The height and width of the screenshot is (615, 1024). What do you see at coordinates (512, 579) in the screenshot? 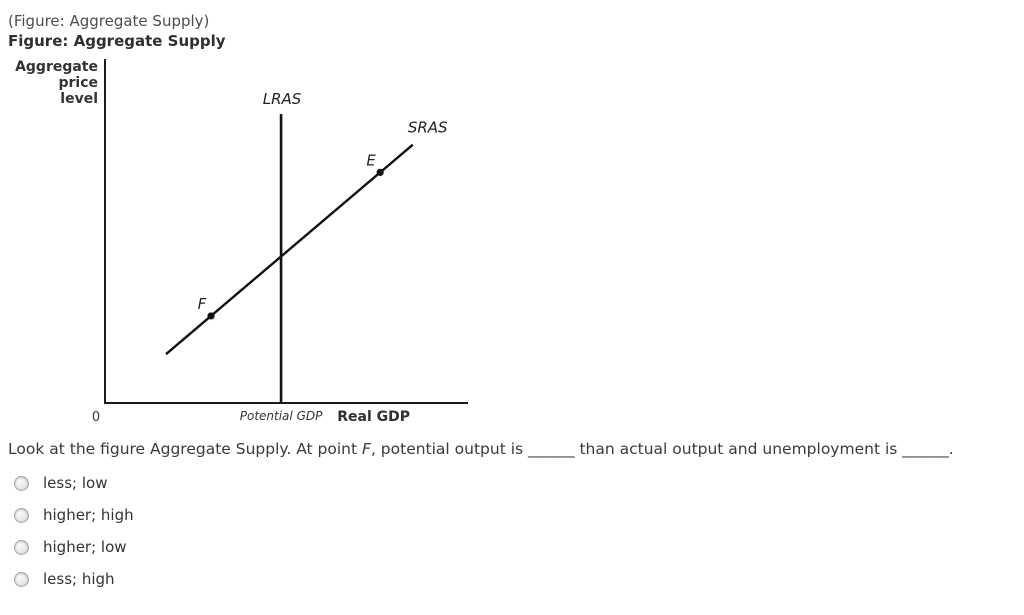
I see `answer-option-4: less; high` at bounding box center [512, 579].